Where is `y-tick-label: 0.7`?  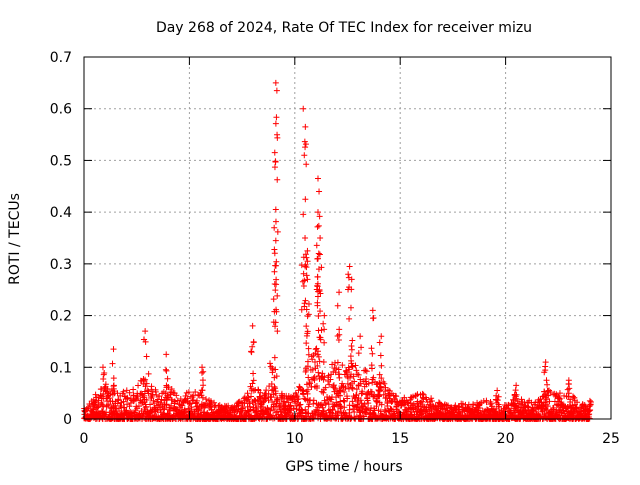 y-tick-label: 0.7 is located at coordinates (61, 58).